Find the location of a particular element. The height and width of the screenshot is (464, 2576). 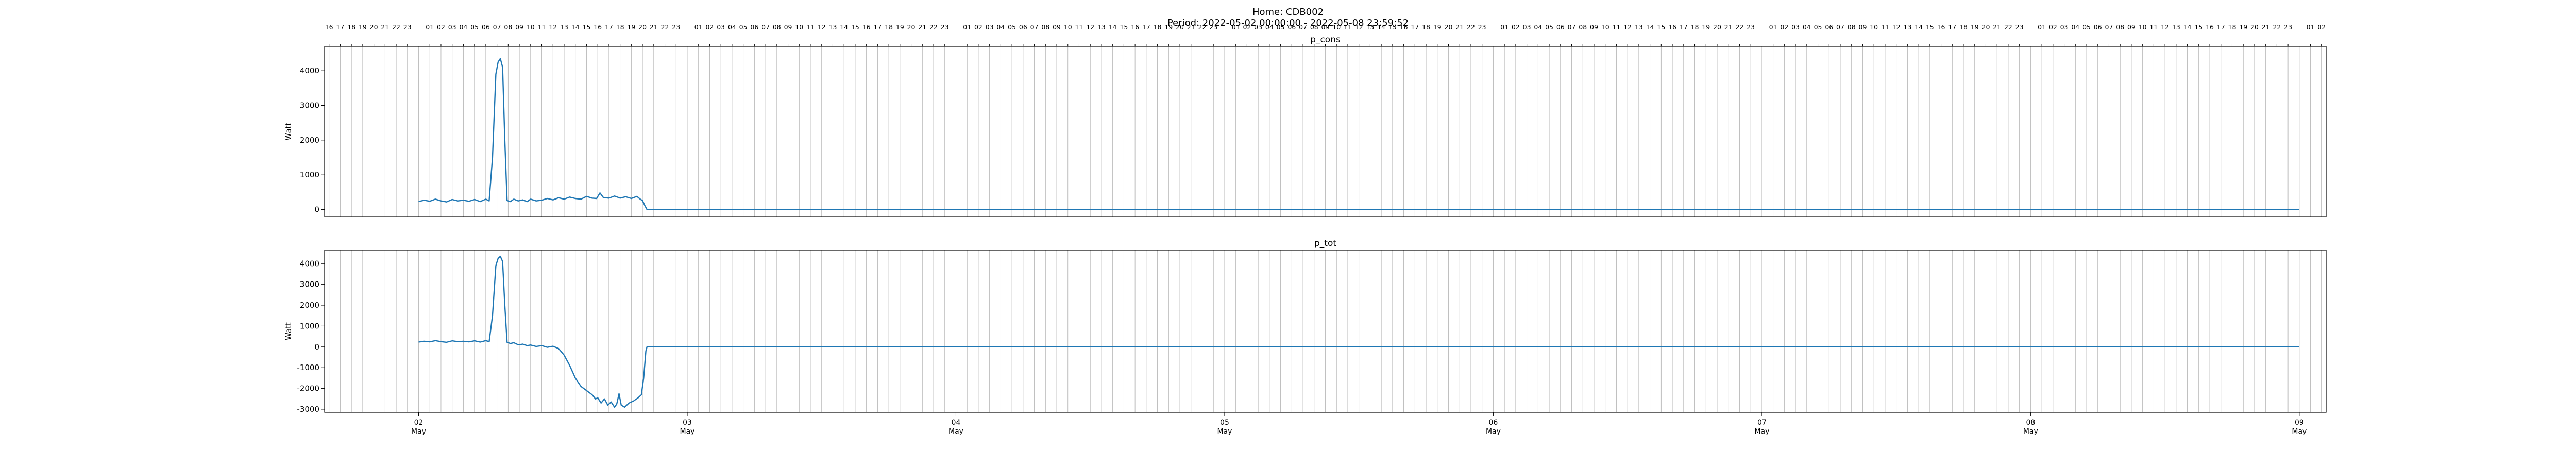

y-tick-label: -2000 is located at coordinates (308, 388).